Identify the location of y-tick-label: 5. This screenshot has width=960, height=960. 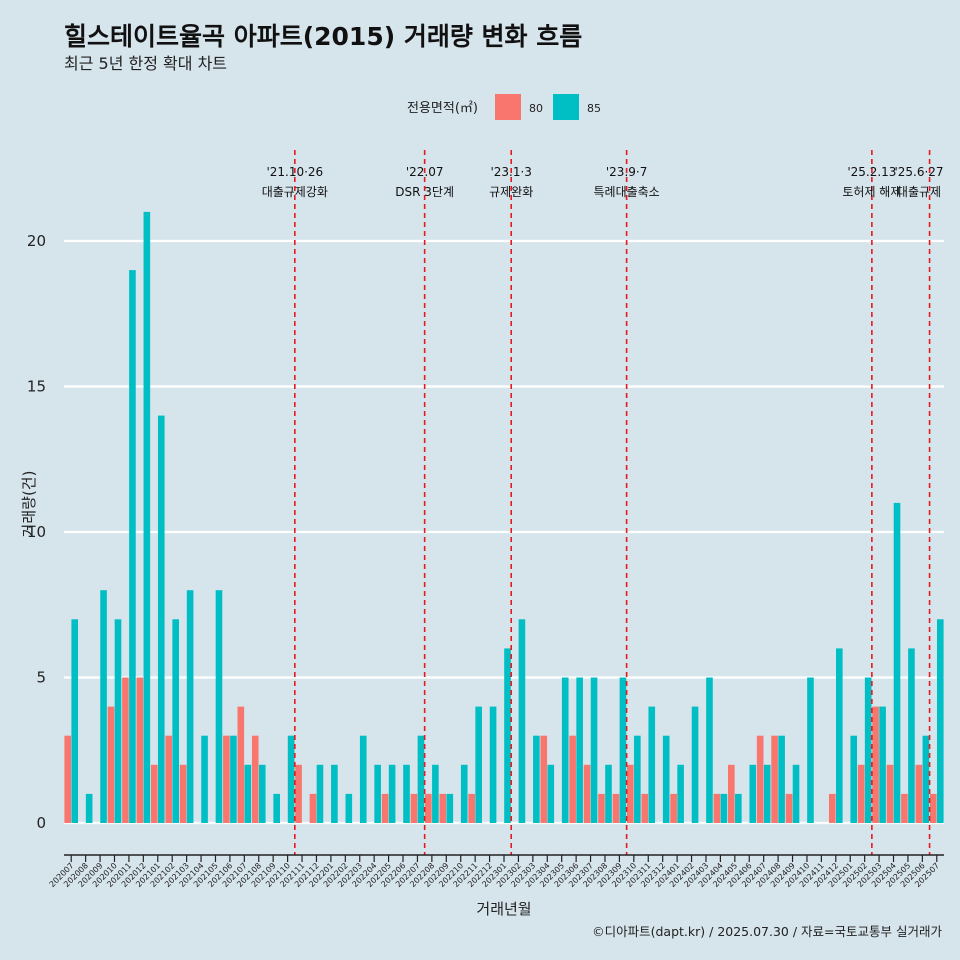
(41, 678).